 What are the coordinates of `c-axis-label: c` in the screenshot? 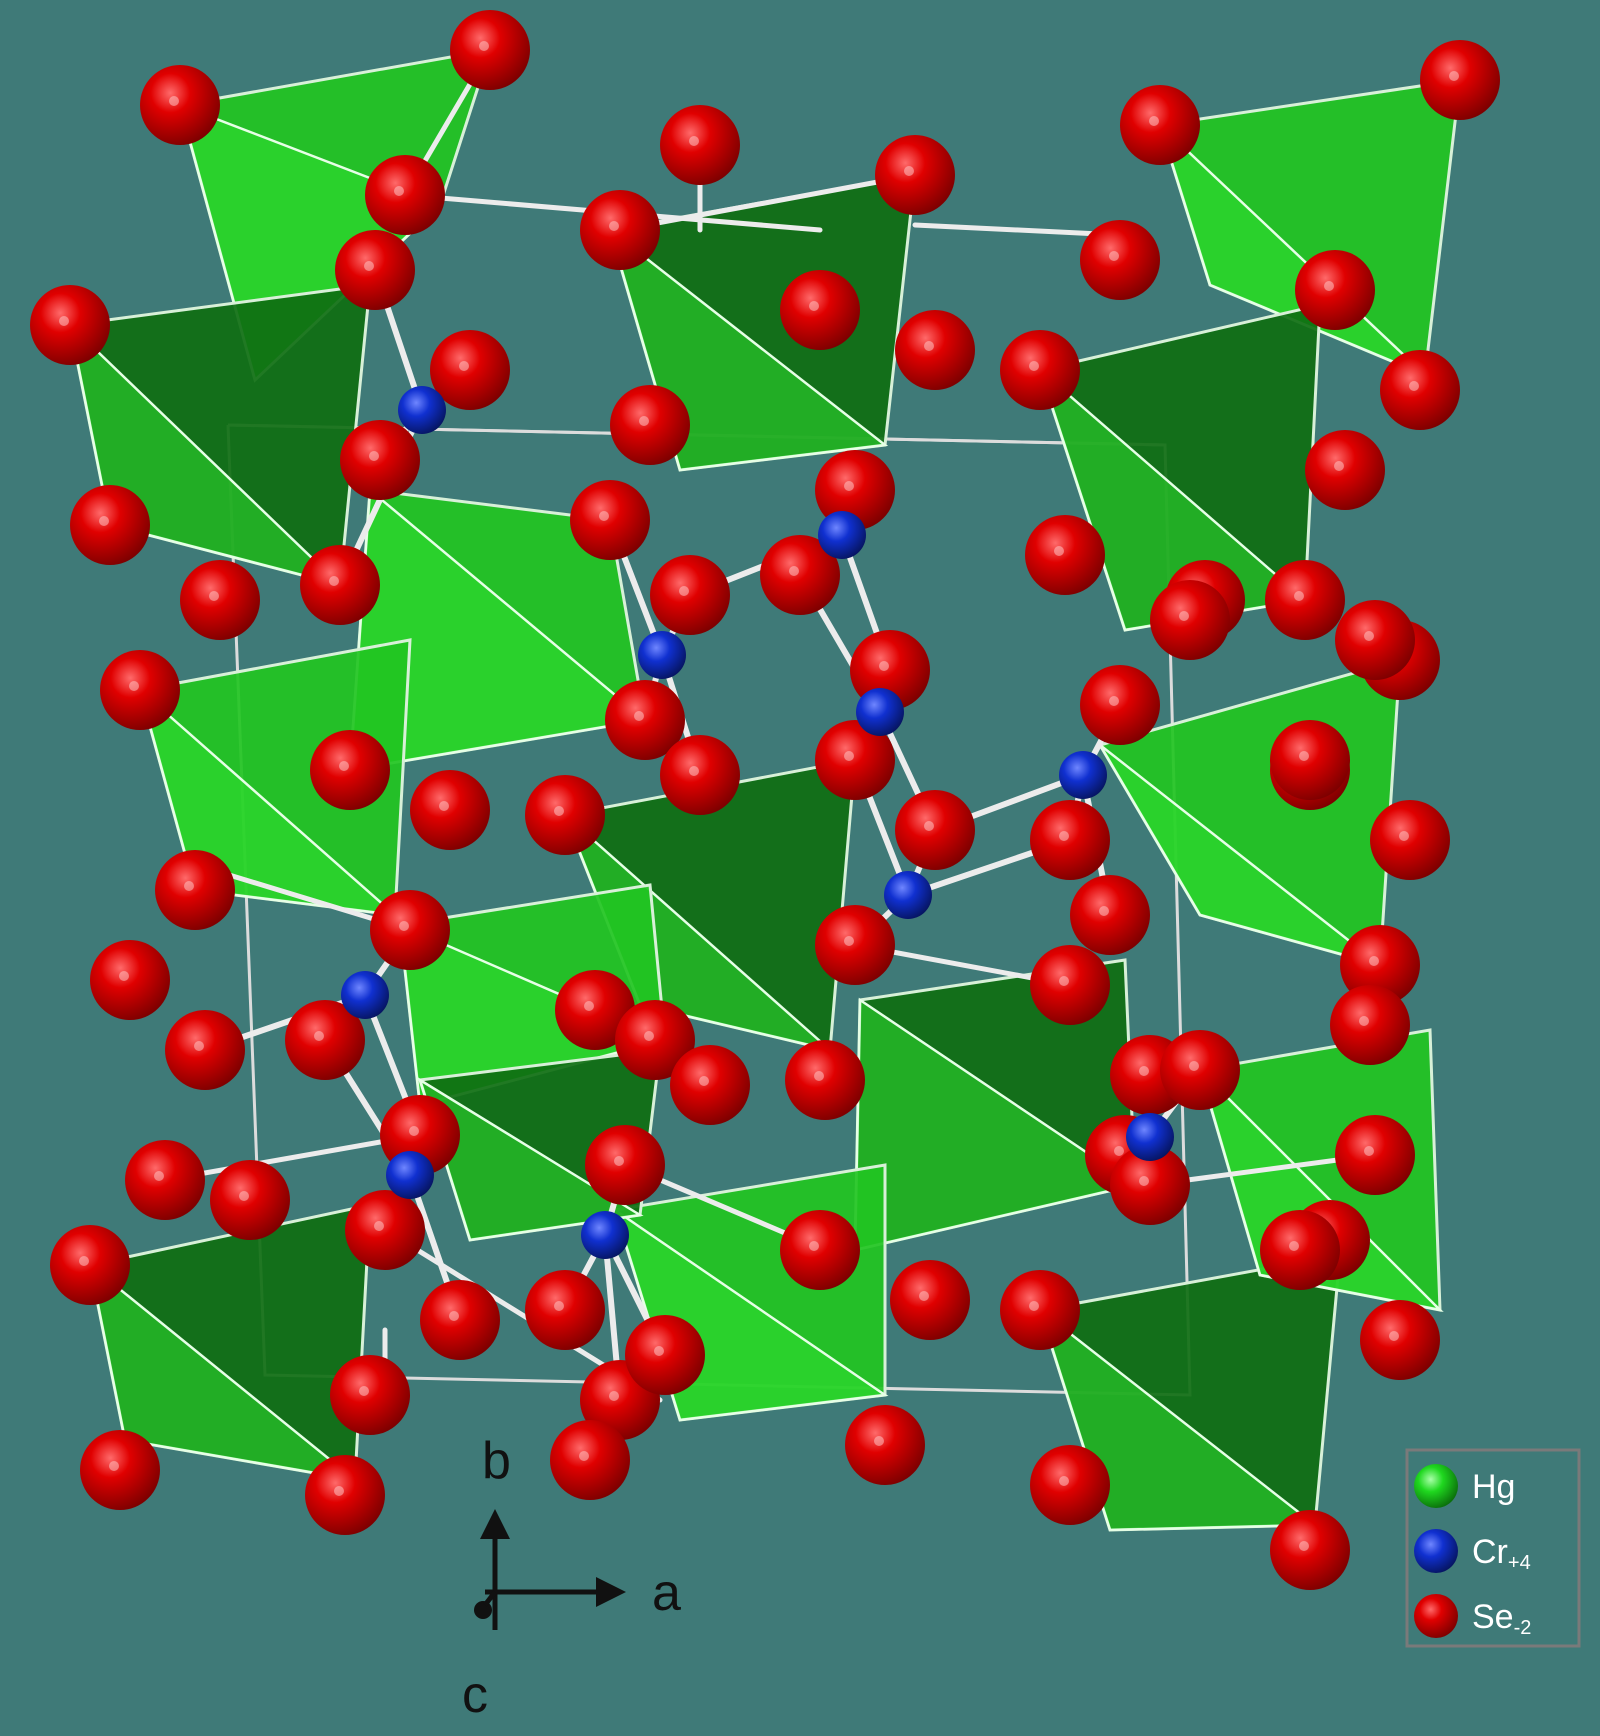 It's located at (475, 1695).